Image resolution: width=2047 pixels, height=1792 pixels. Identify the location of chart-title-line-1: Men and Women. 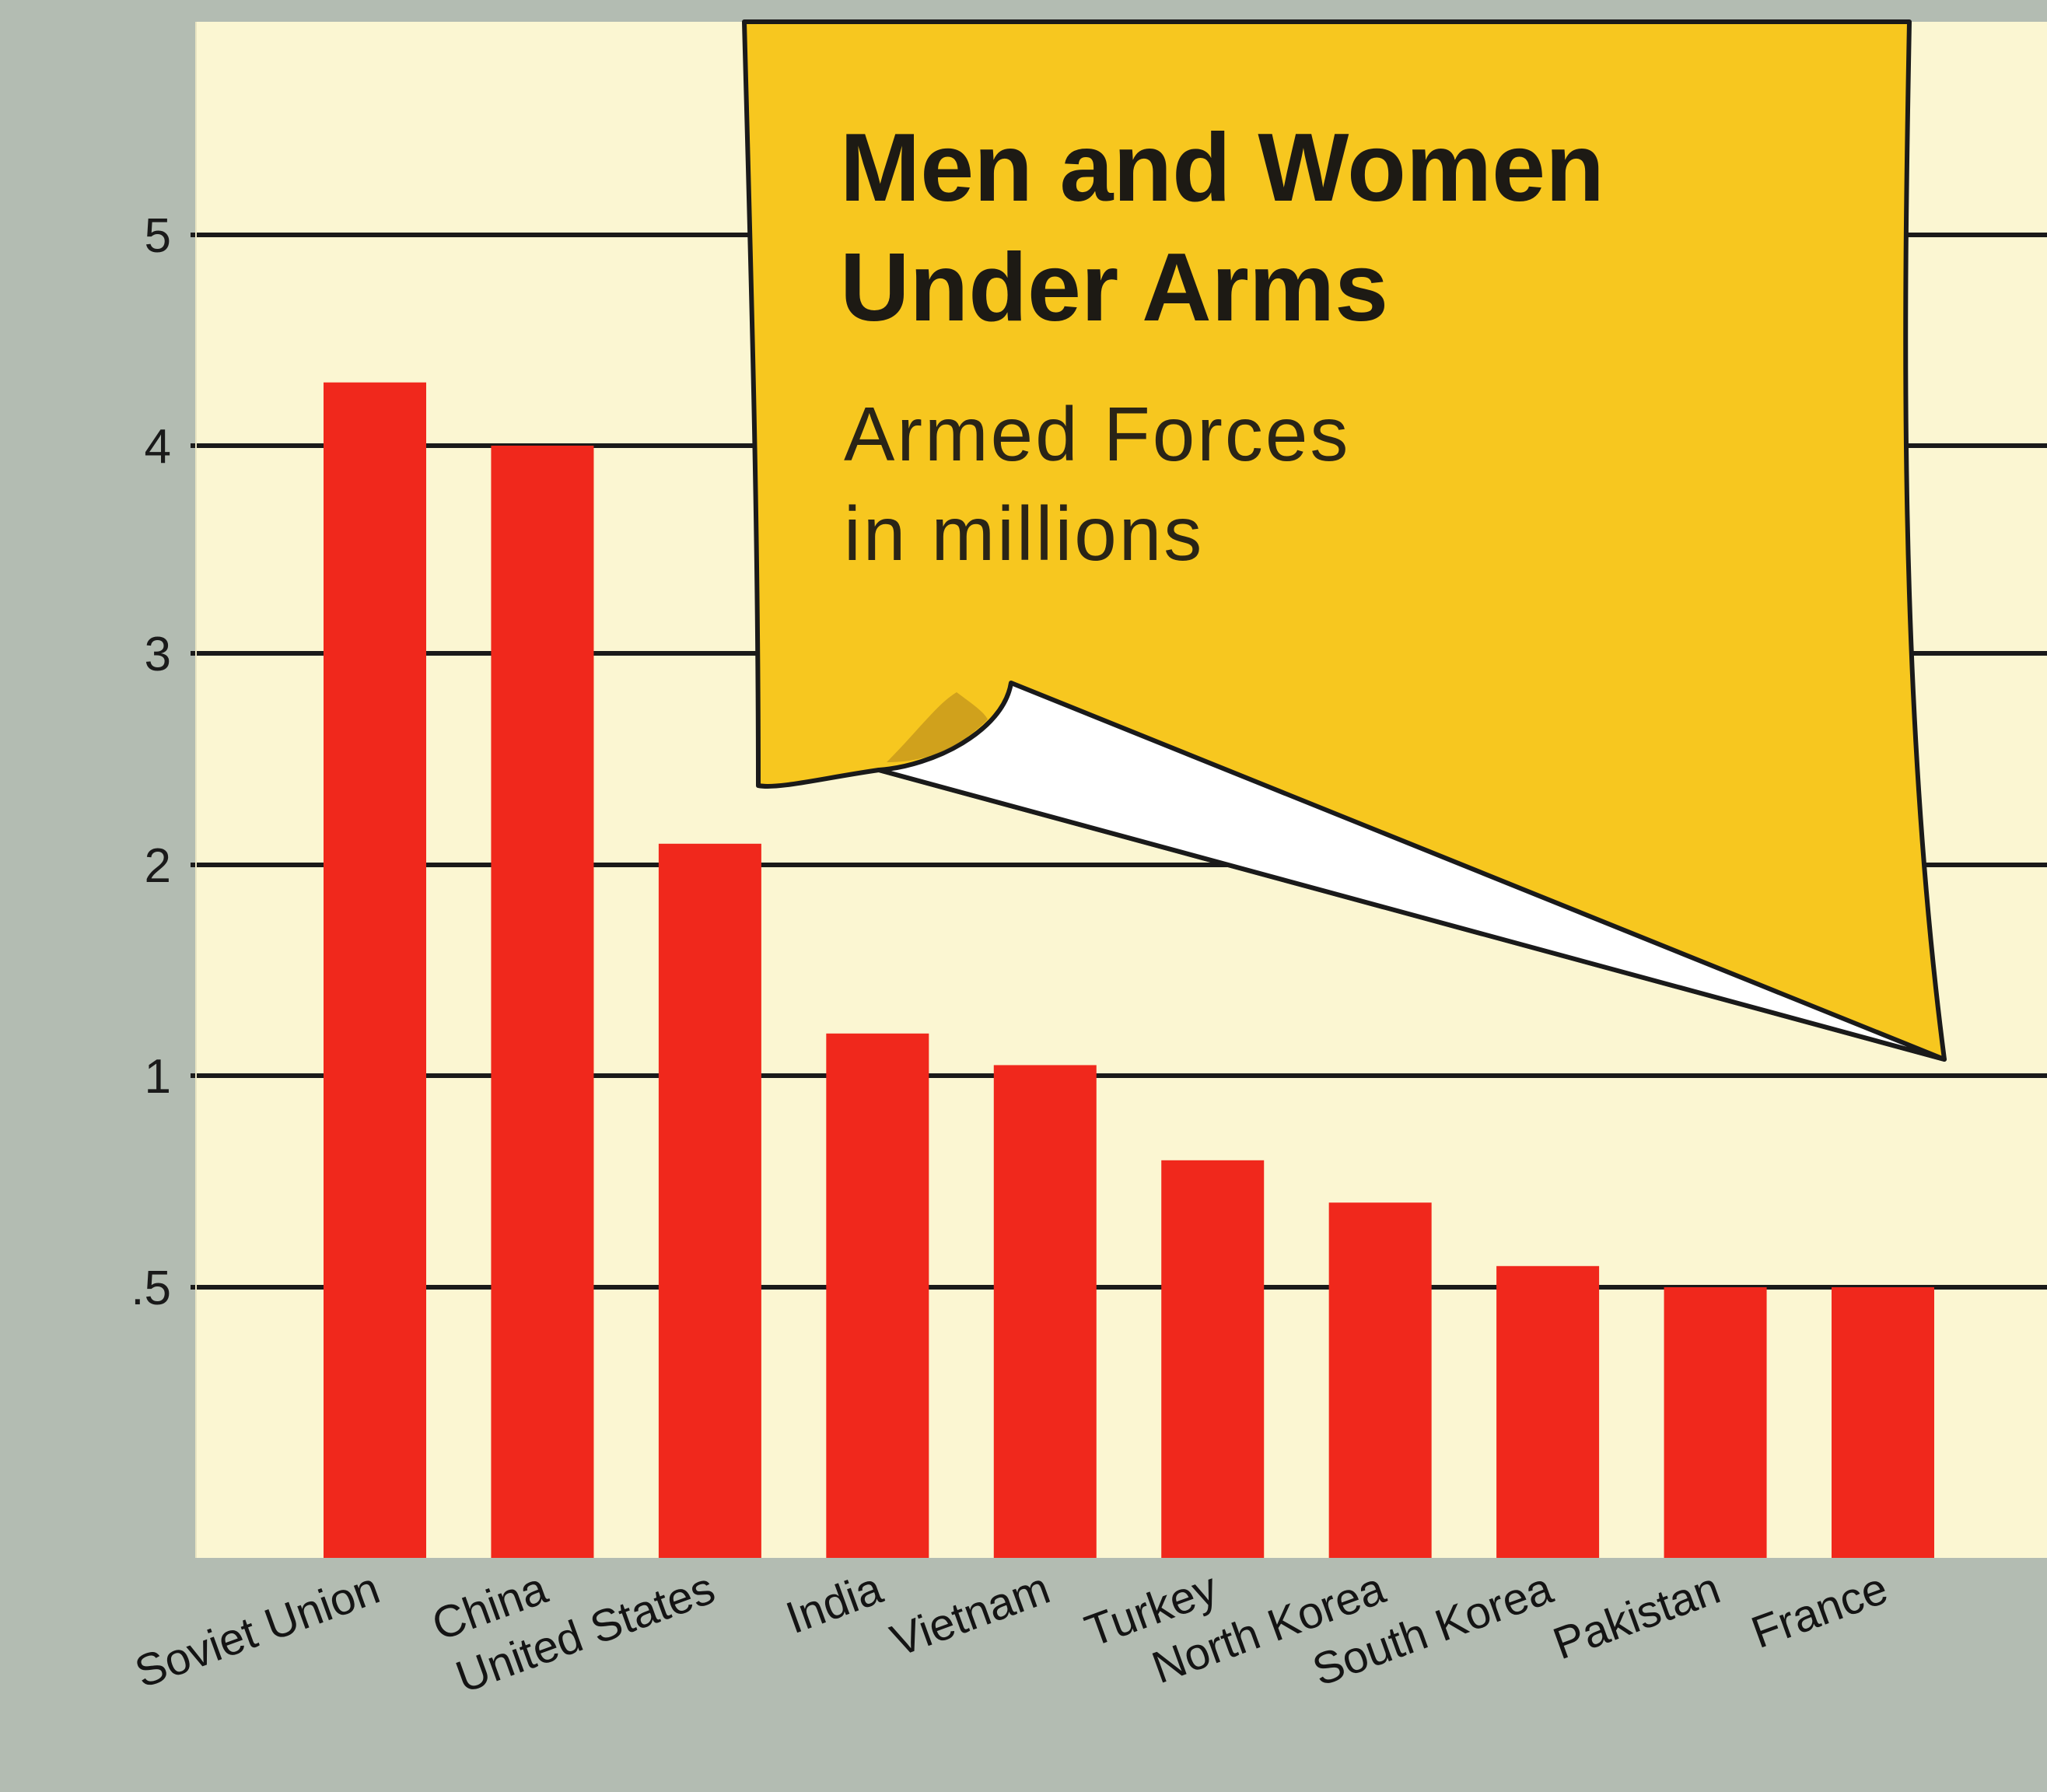
(1222, 168).